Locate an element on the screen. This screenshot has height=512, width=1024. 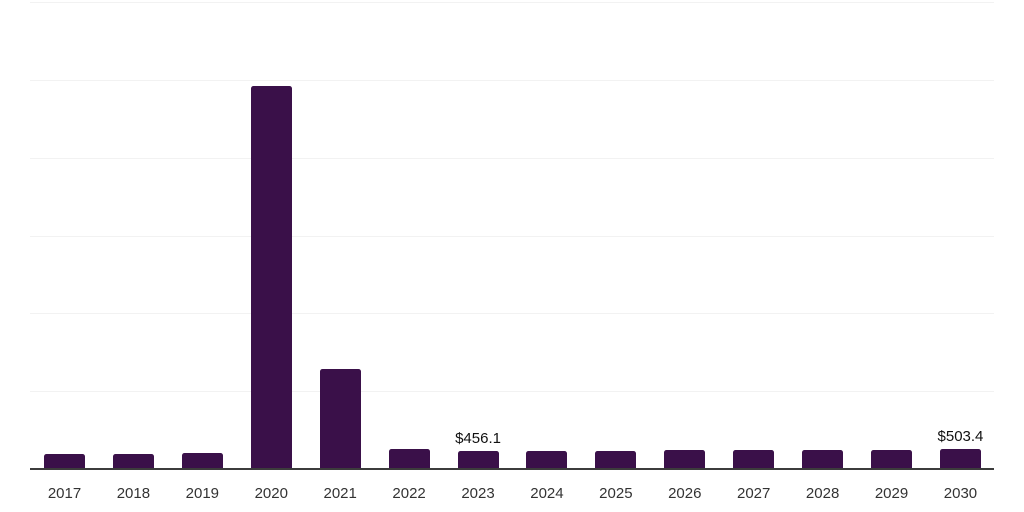
data-label-2023: $456.1 is located at coordinates (478, 439).